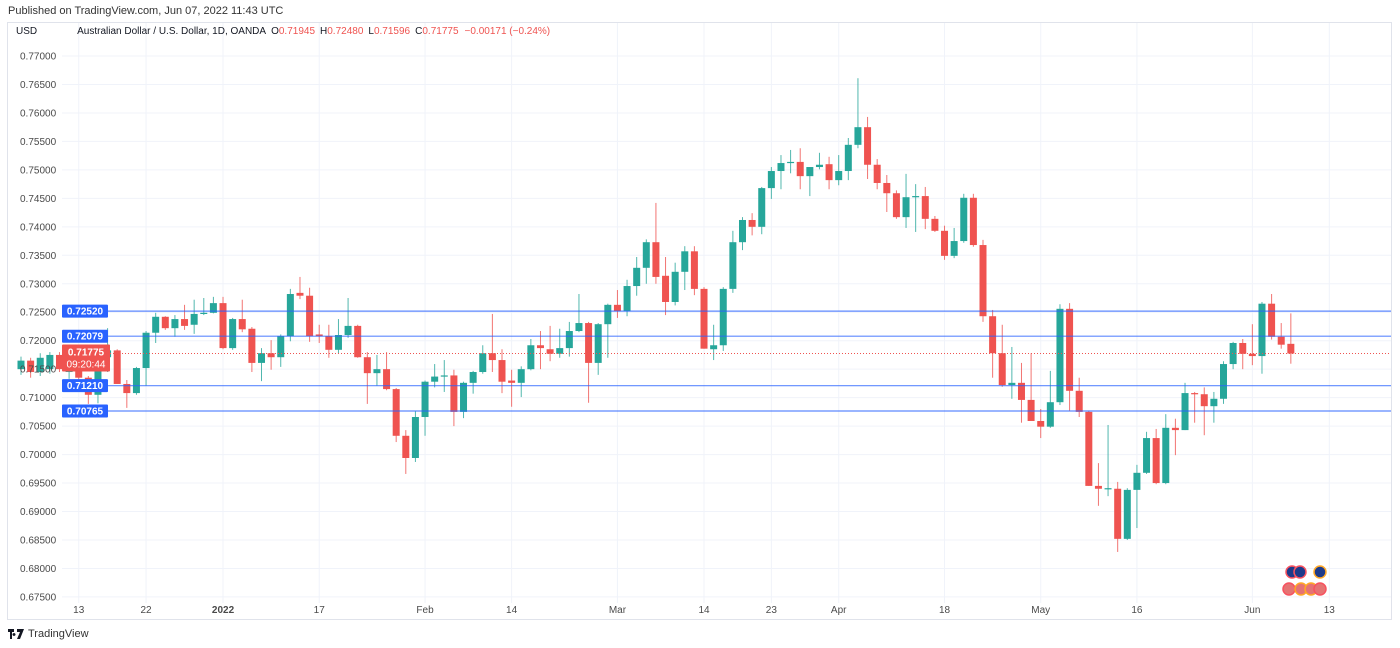 The image size is (1400, 648). I want to click on footer-brand: TradingView, so click(58, 634).